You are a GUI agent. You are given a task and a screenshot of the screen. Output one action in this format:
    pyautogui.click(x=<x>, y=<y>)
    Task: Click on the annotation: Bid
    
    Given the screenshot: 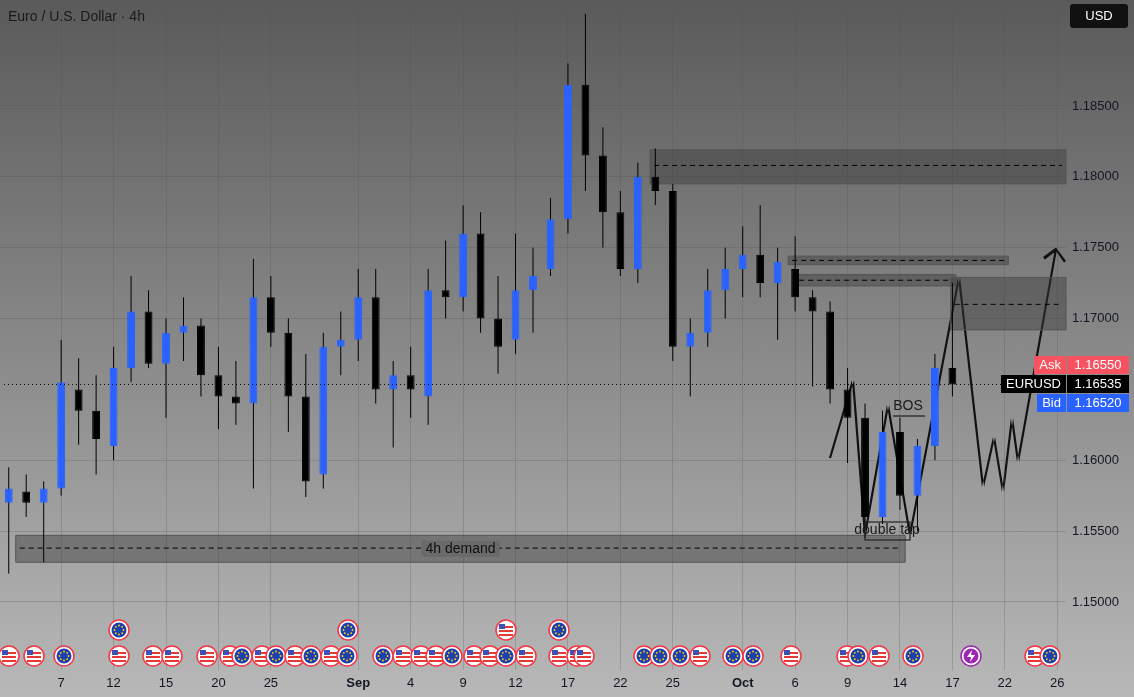 What is the action you would take?
    pyautogui.click(x=1051, y=403)
    